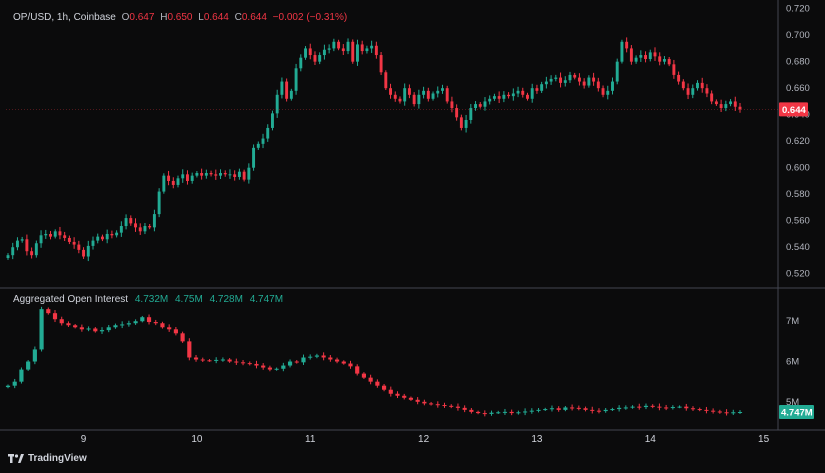 This screenshot has height=473, width=825. What do you see at coordinates (84, 439) in the screenshot?
I see `time-axis-tick: 9` at bounding box center [84, 439].